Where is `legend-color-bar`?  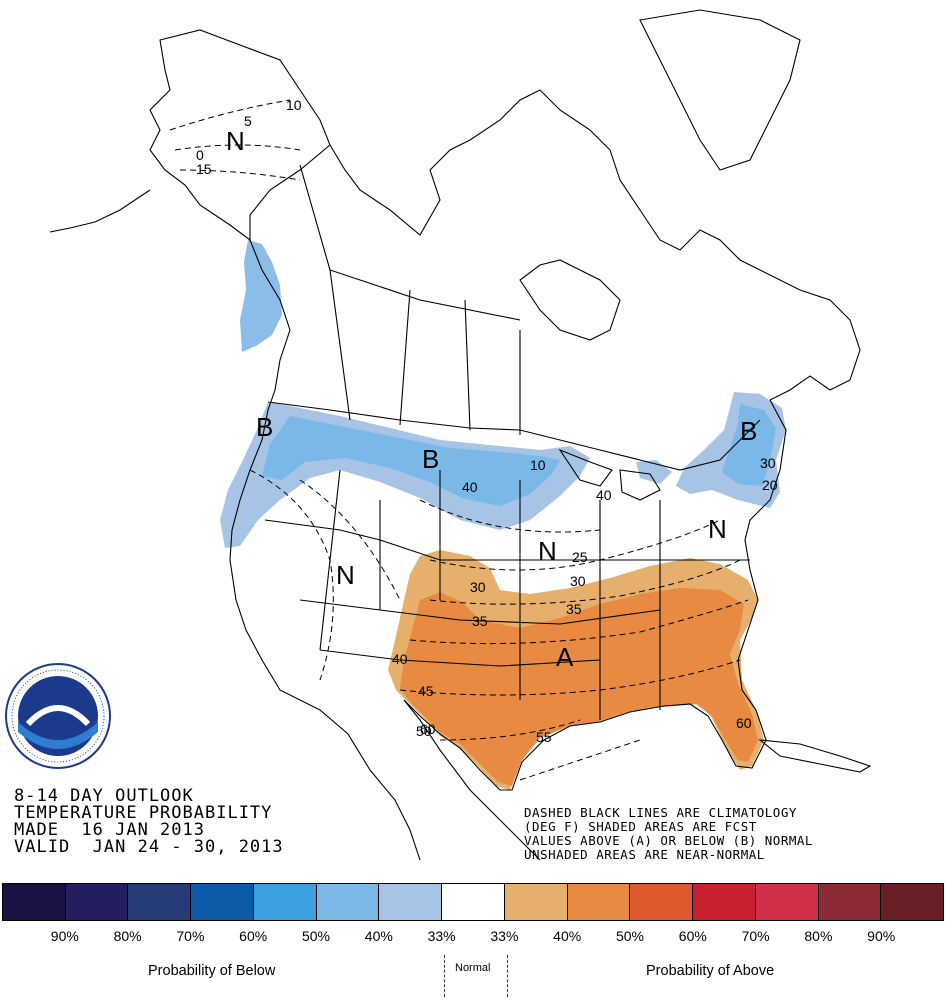 legend-color-bar is located at coordinates (473, 902).